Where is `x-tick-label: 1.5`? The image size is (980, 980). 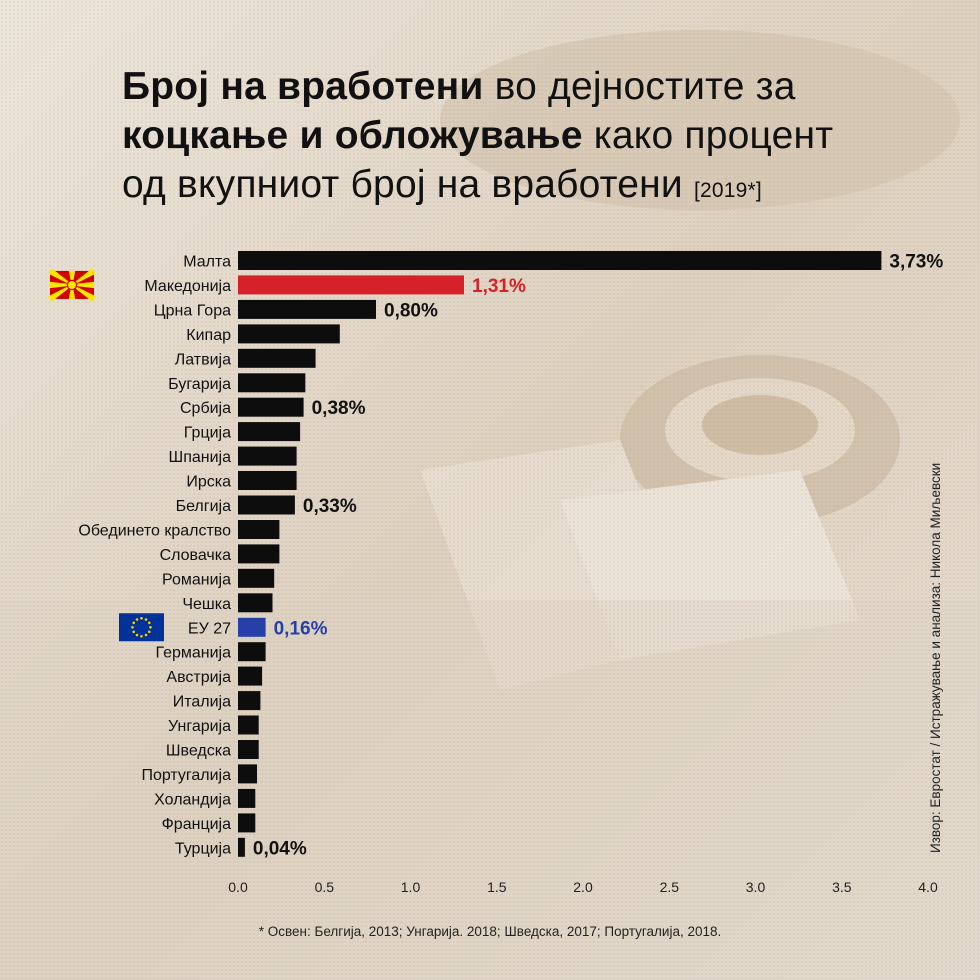
x-tick-label: 1.5 is located at coordinates (497, 887).